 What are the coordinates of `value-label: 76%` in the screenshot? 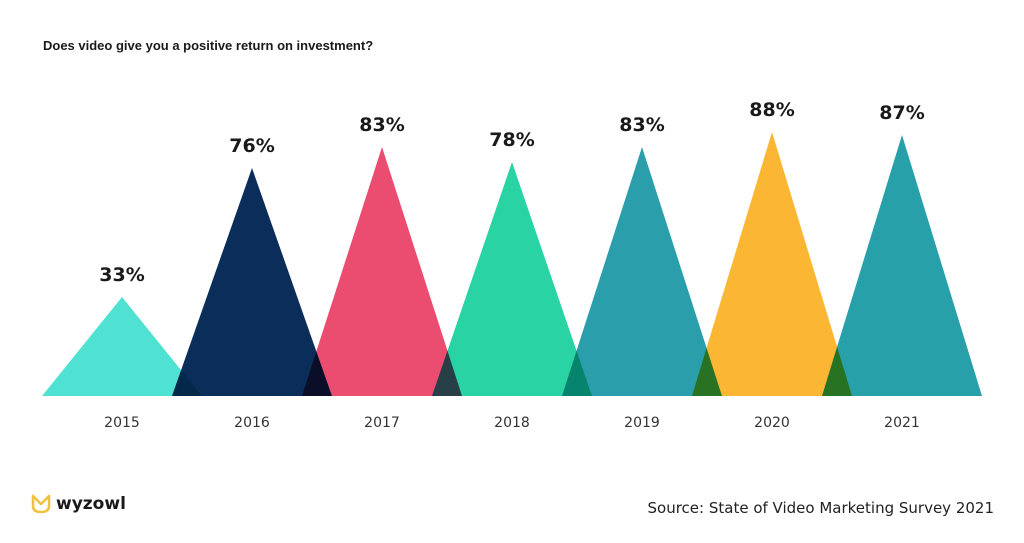 It's located at (251, 146).